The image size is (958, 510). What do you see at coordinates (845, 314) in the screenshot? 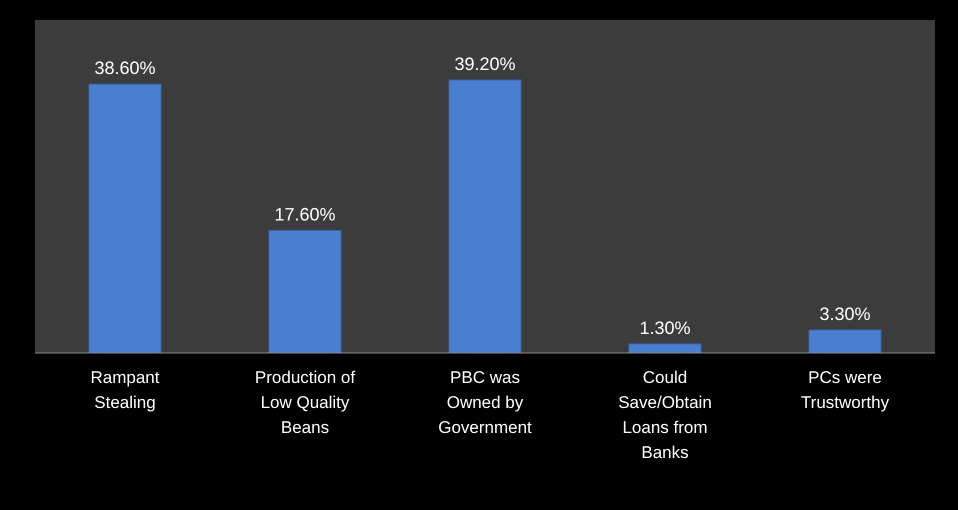
I see `data-label: 3.30%` at bounding box center [845, 314].